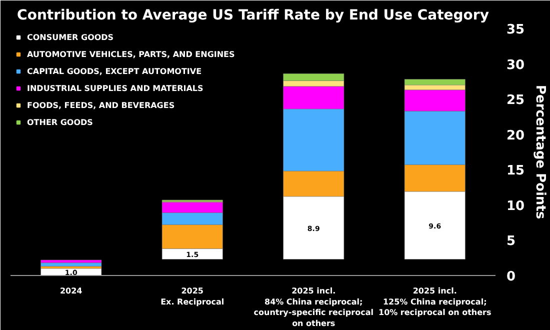  Describe the element at coordinates (515, 136) in the screenshot. I see `y-tick-label: 20` at that location.